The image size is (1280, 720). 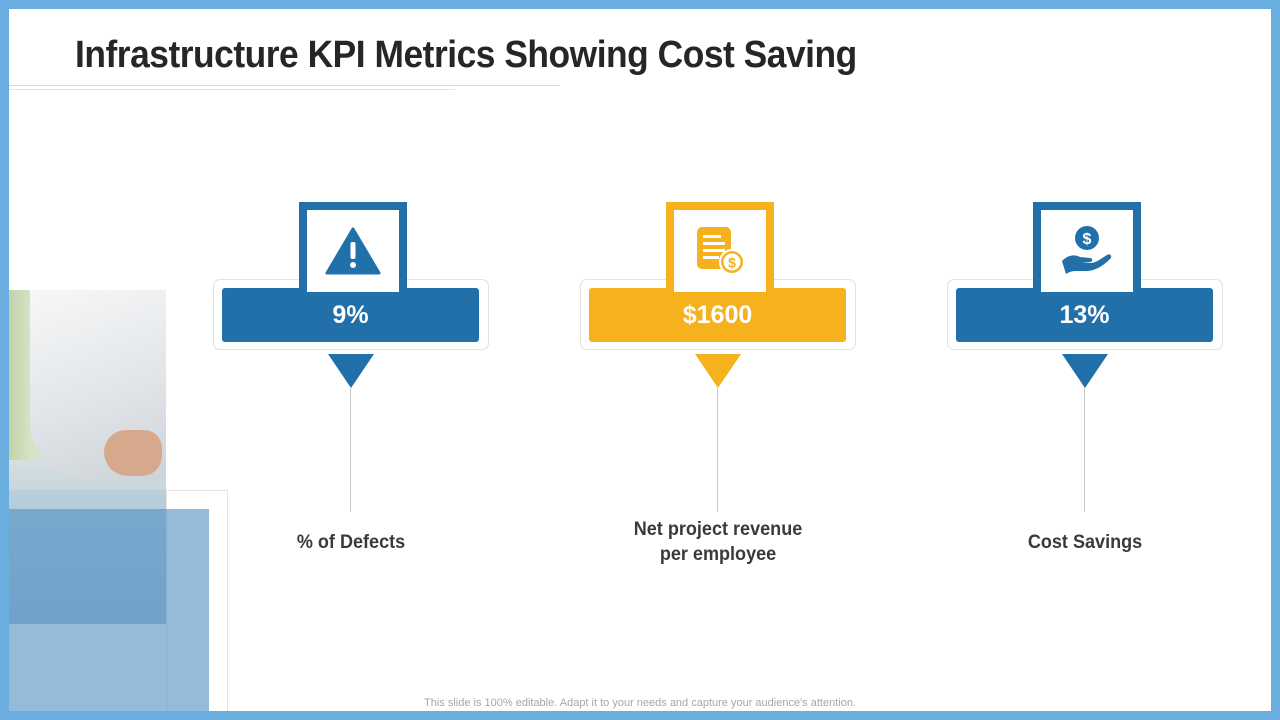 I want to click on kpi-label: Cost Savings, so click(x=1085, y=542).